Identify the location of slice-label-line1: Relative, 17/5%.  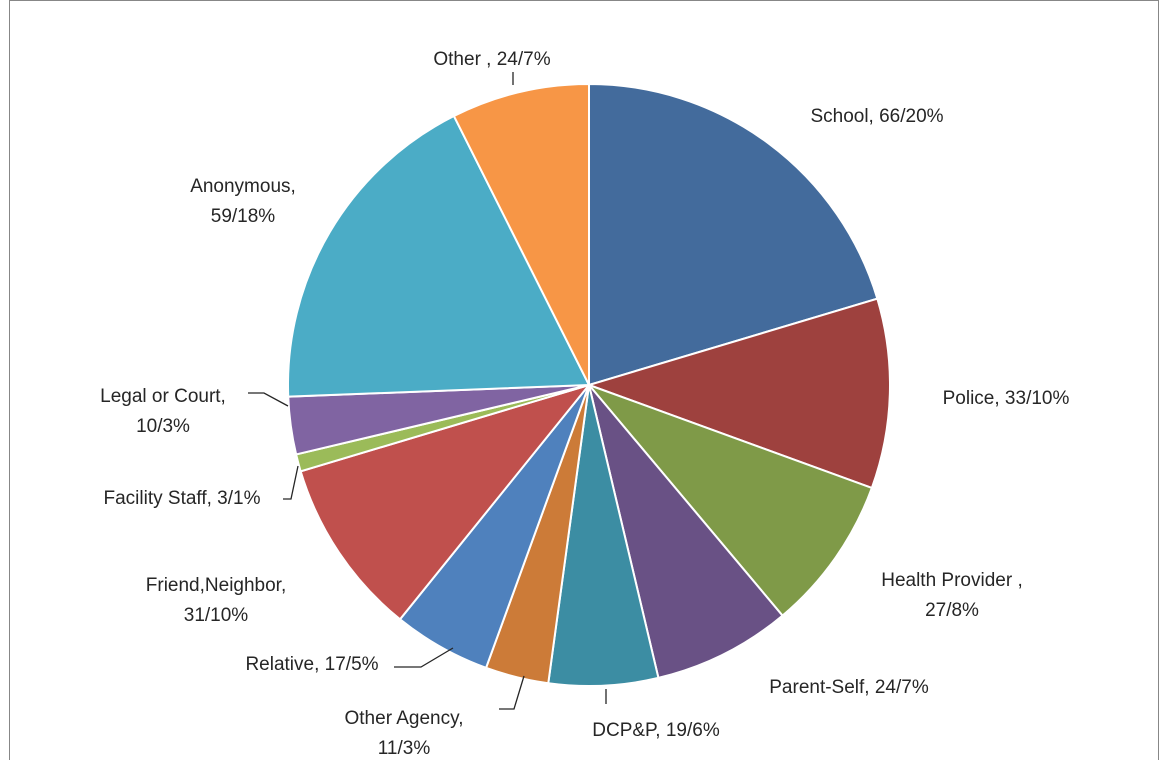
(311, 664).